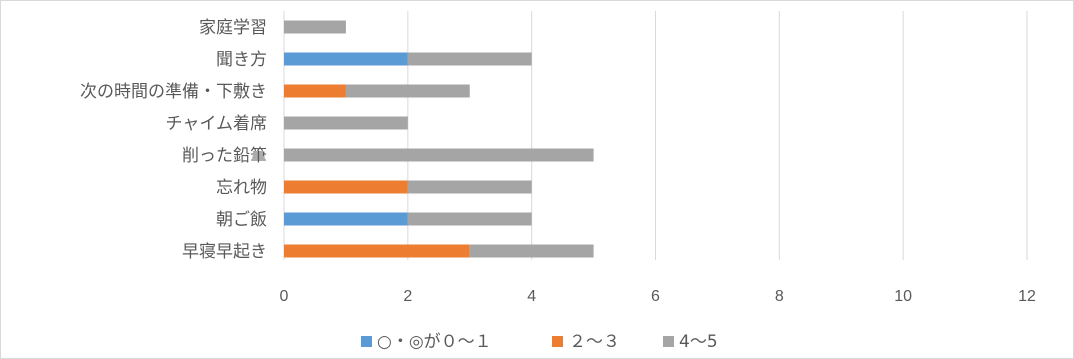  I want to click on legend-label: ○・◎が０～１, so click(434, 342).